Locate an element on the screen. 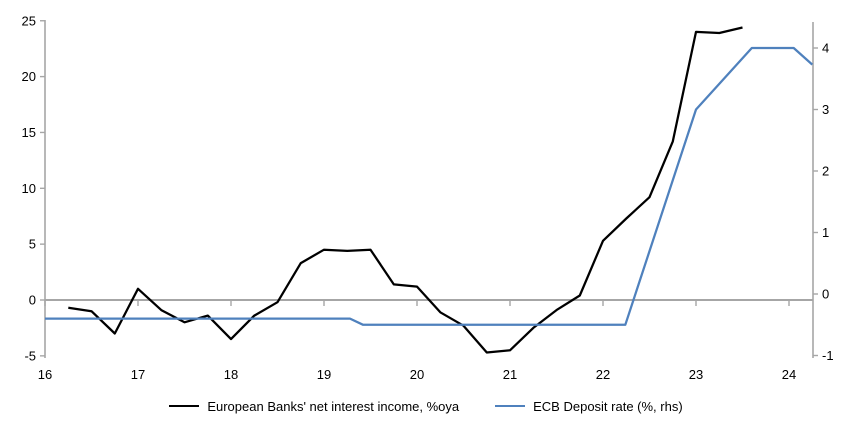  ecb-line-swatch is located at coordinates (510, 406).